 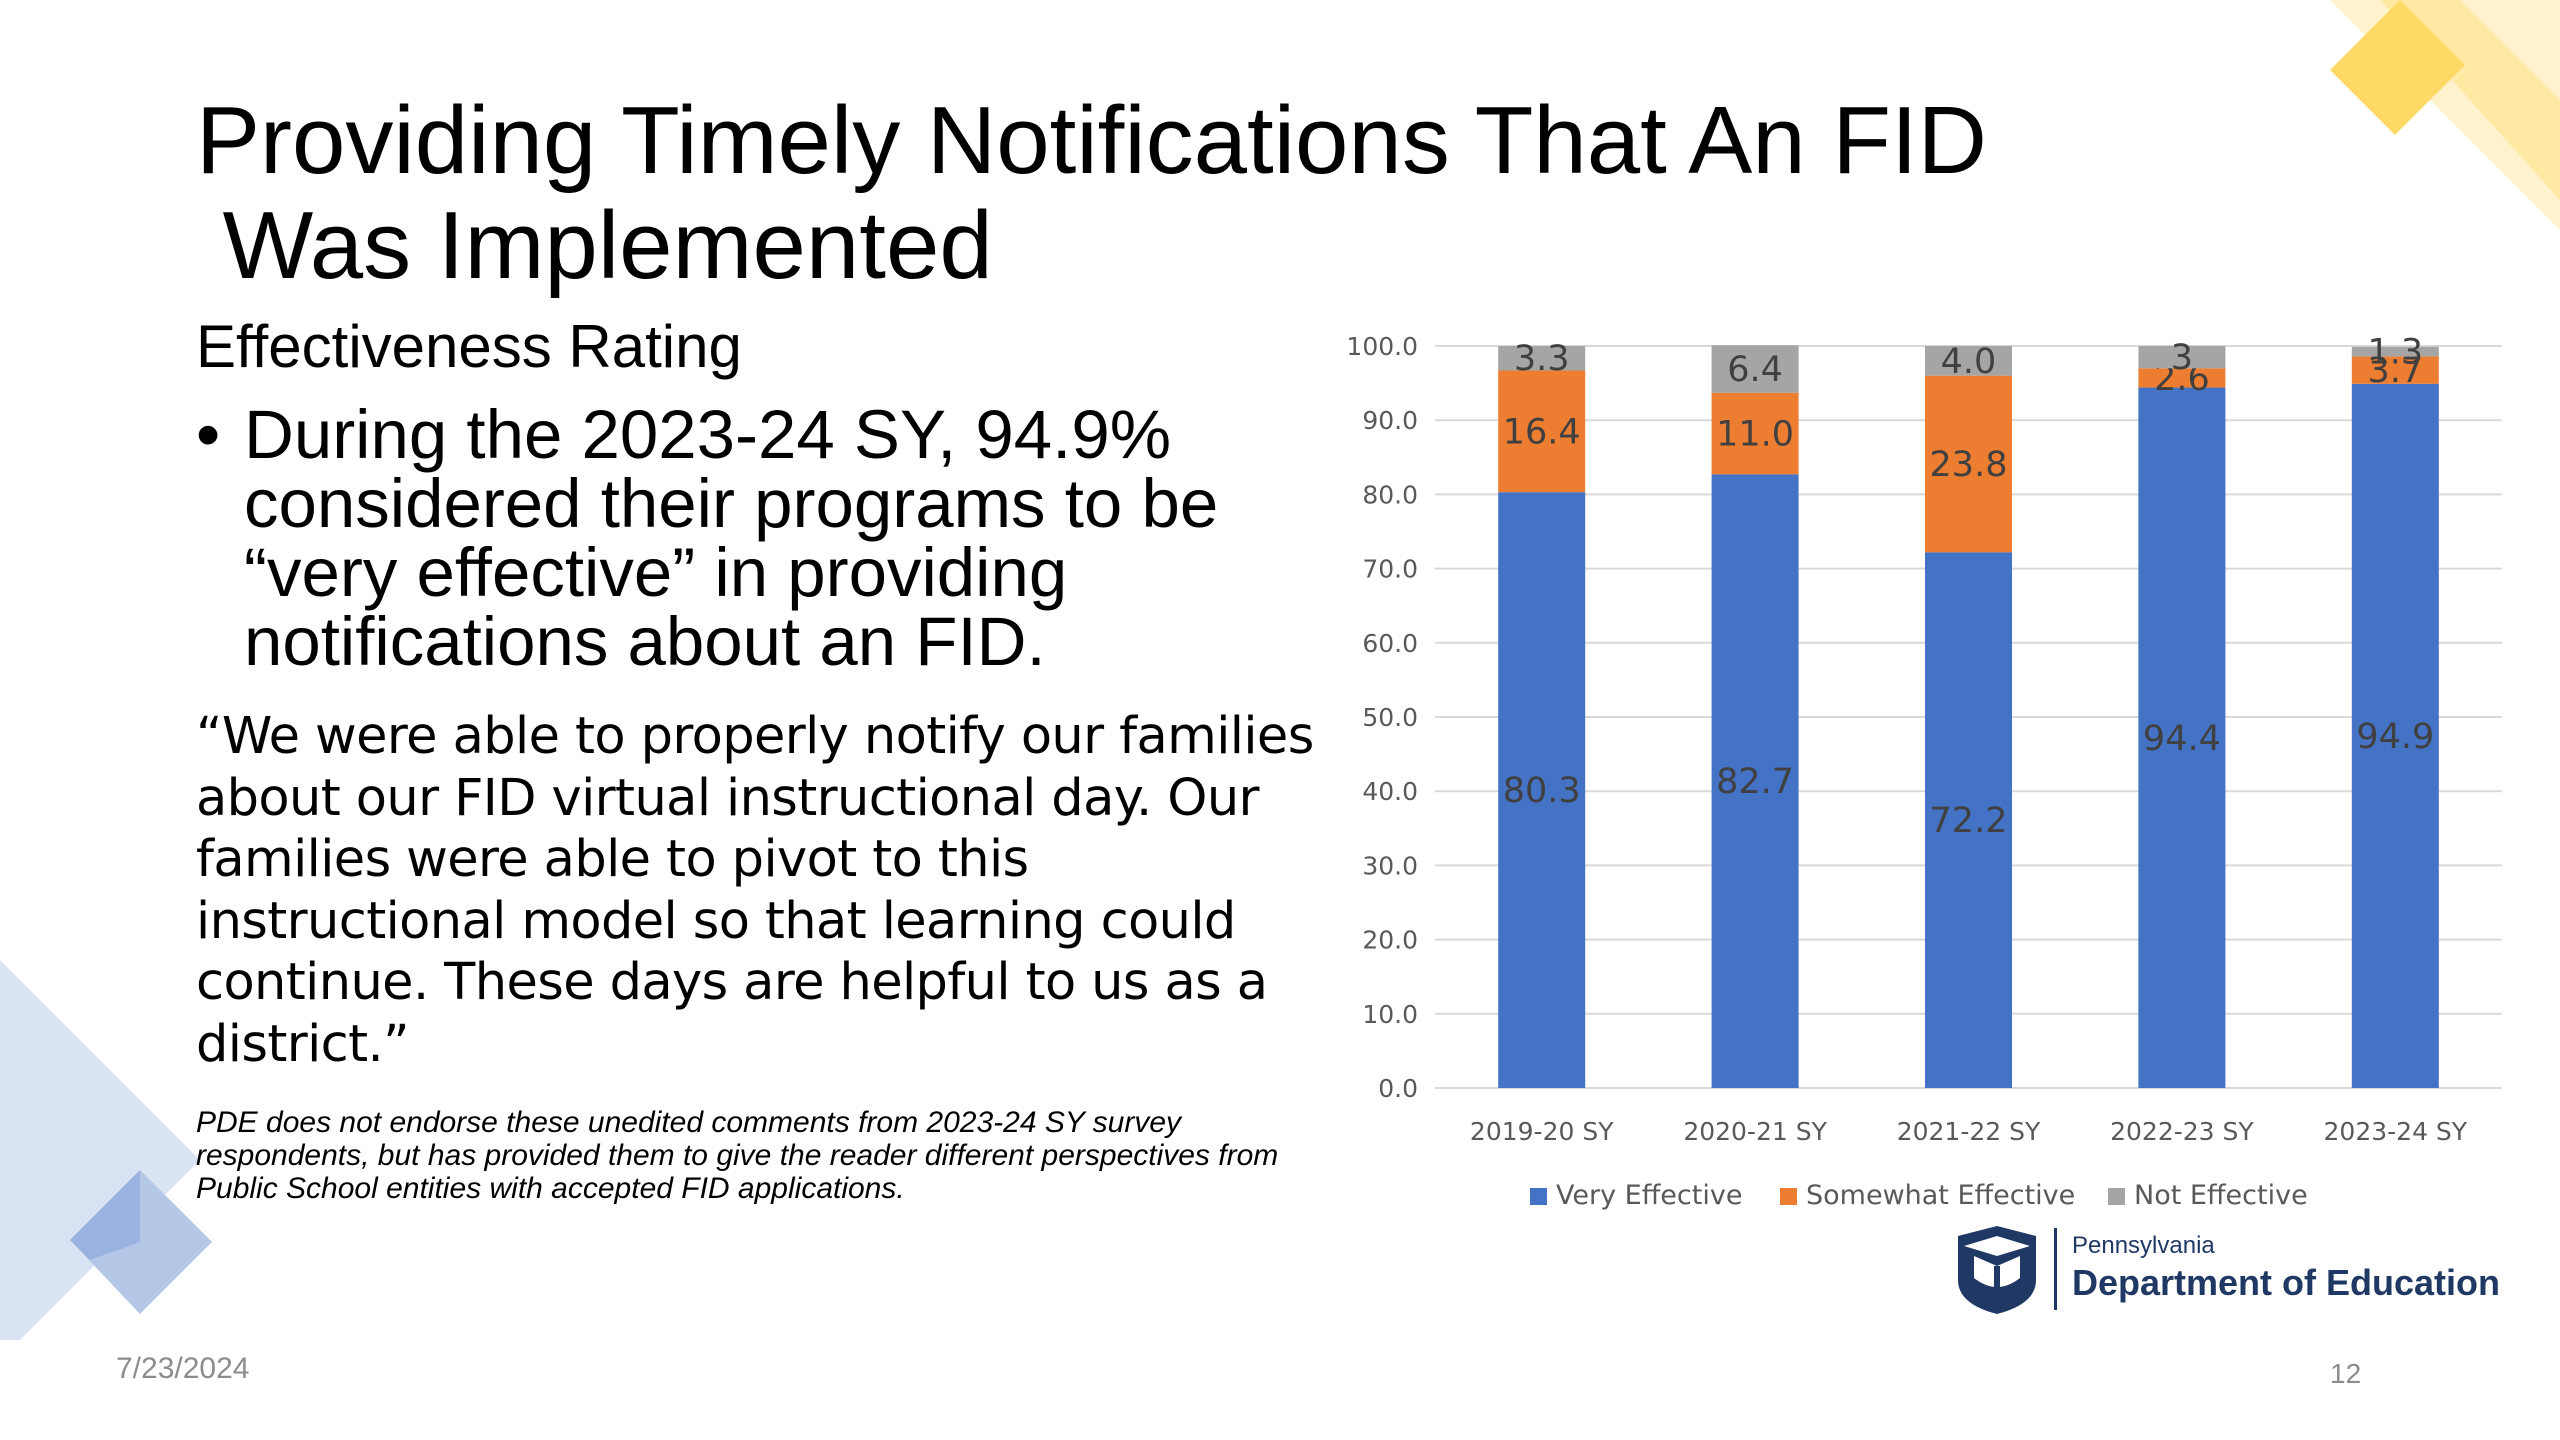 What do you see at coordinates (1390, 569) in the screenshot?
I see `y-tick-label: 70.0` at bounding box center [1390, 569].